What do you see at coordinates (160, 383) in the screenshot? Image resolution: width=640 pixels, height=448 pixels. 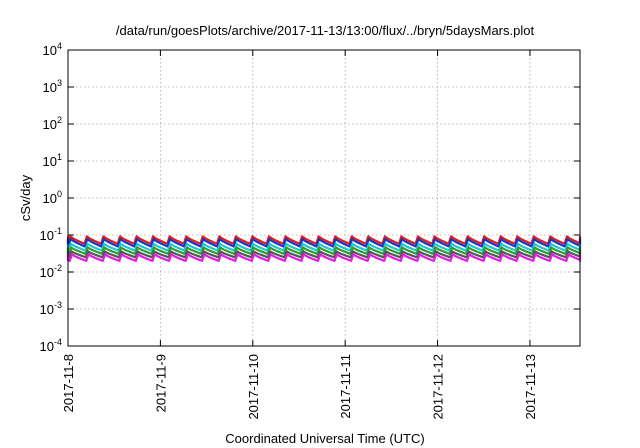 I see `x-tick-label: 2017-11-9` at bounding box center [160, 383].